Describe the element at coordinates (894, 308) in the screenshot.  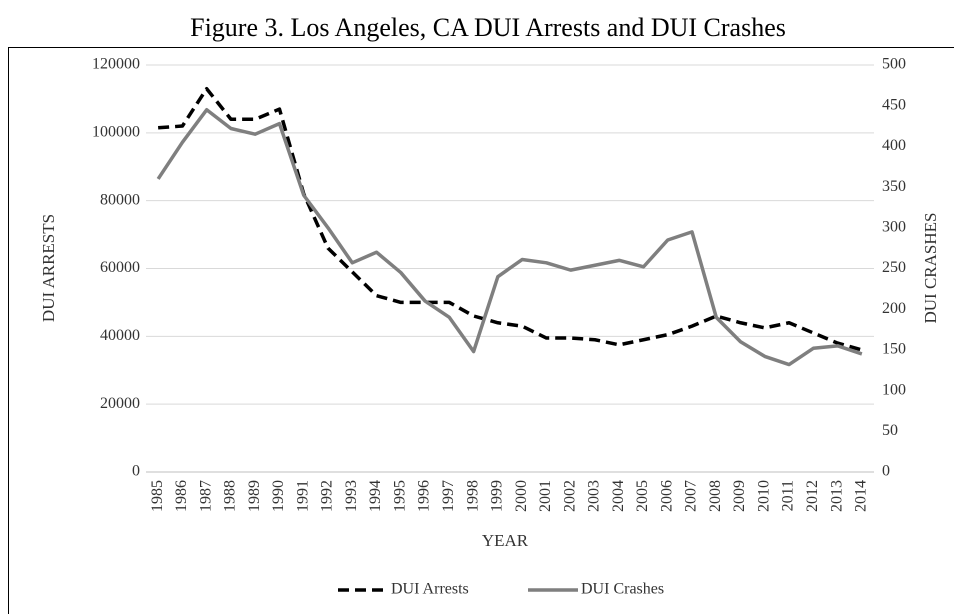
I see `y2-tick-label: 200` at that location.